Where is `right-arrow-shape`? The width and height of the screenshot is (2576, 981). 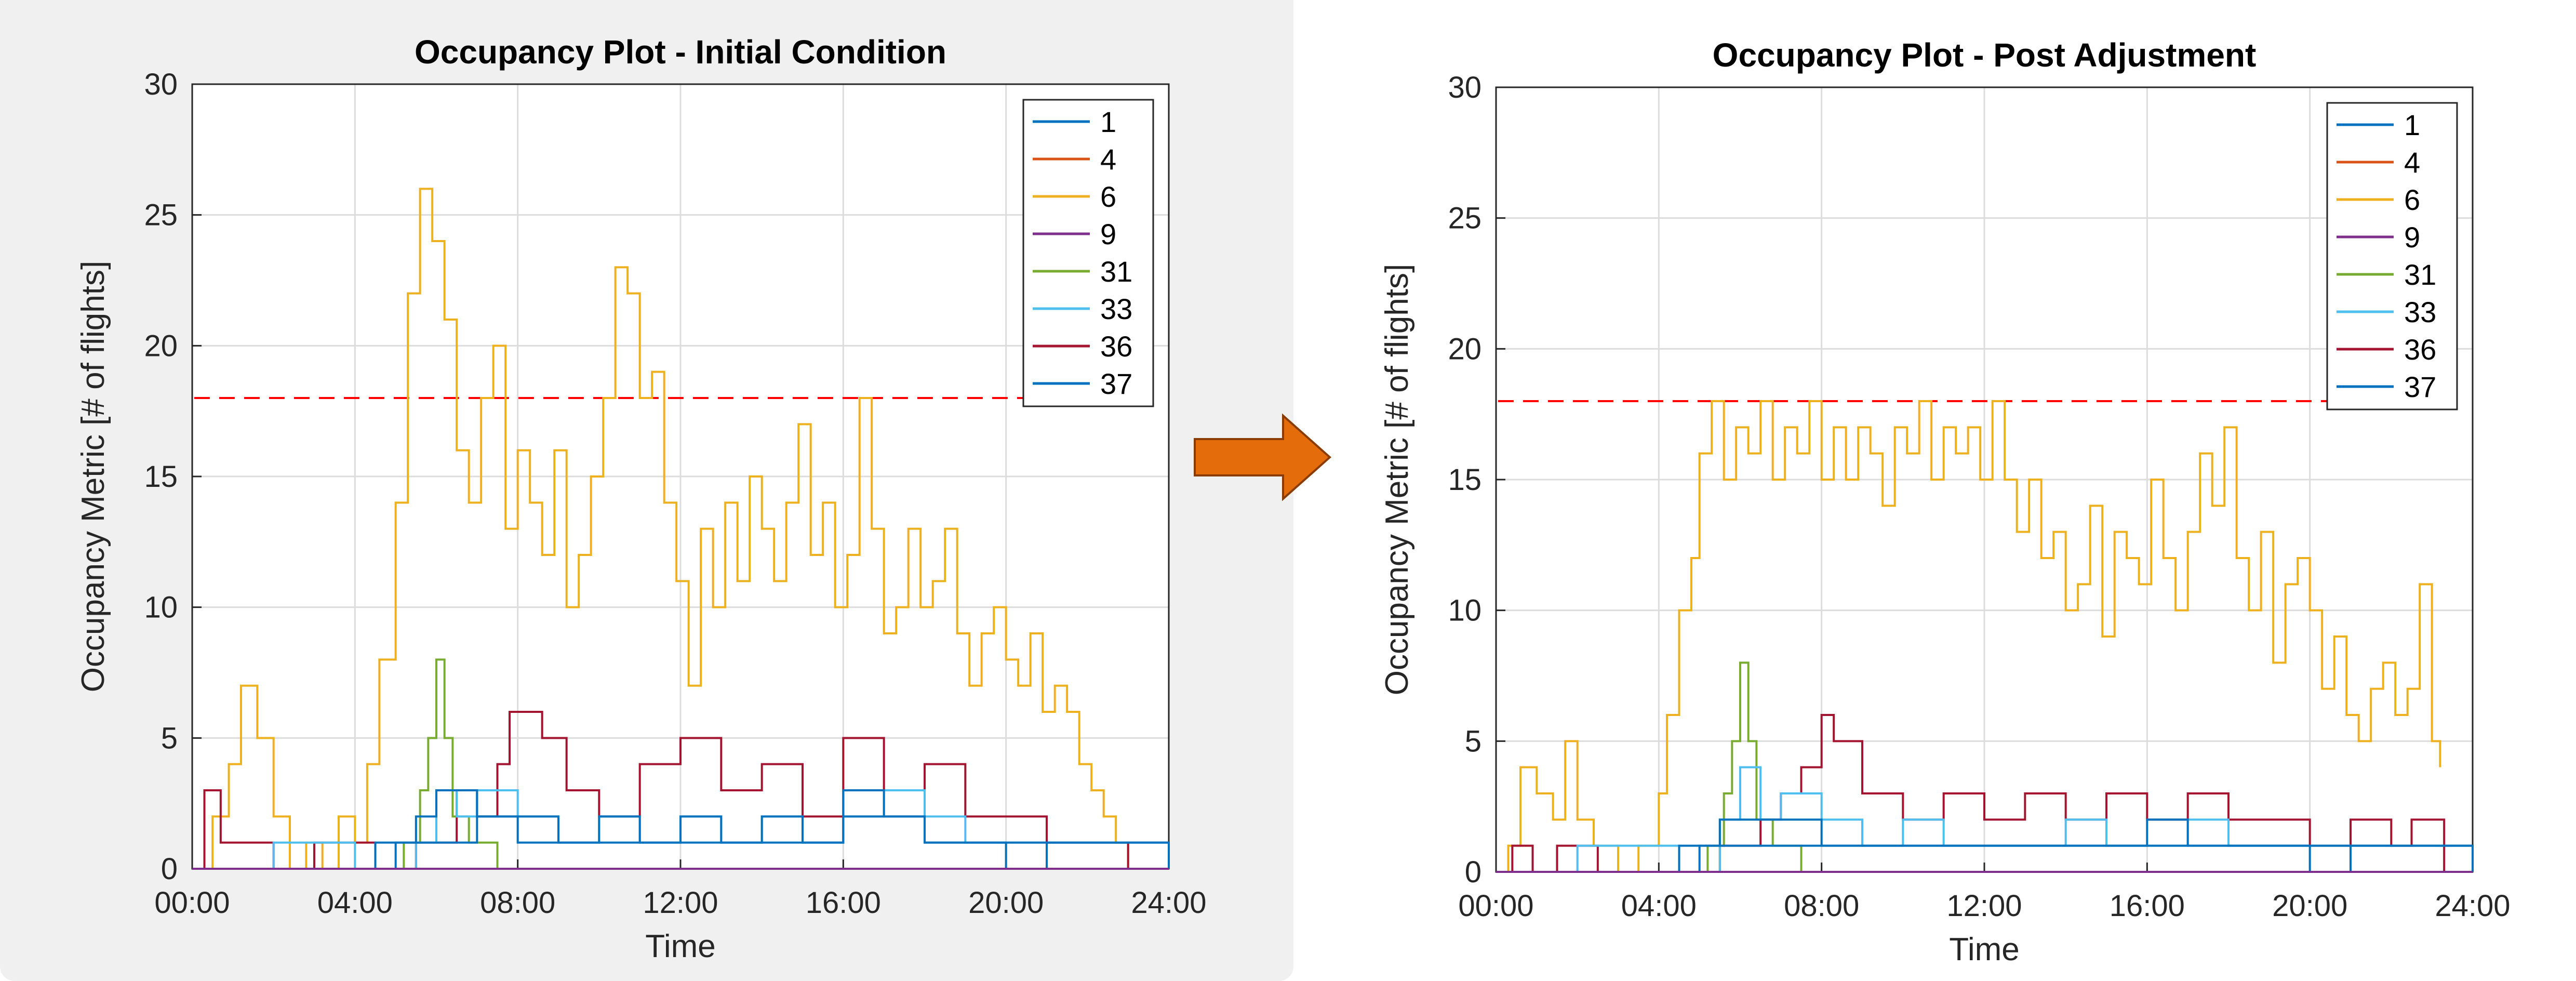
right-arrow-shape is located at coordinates (1263, 457).